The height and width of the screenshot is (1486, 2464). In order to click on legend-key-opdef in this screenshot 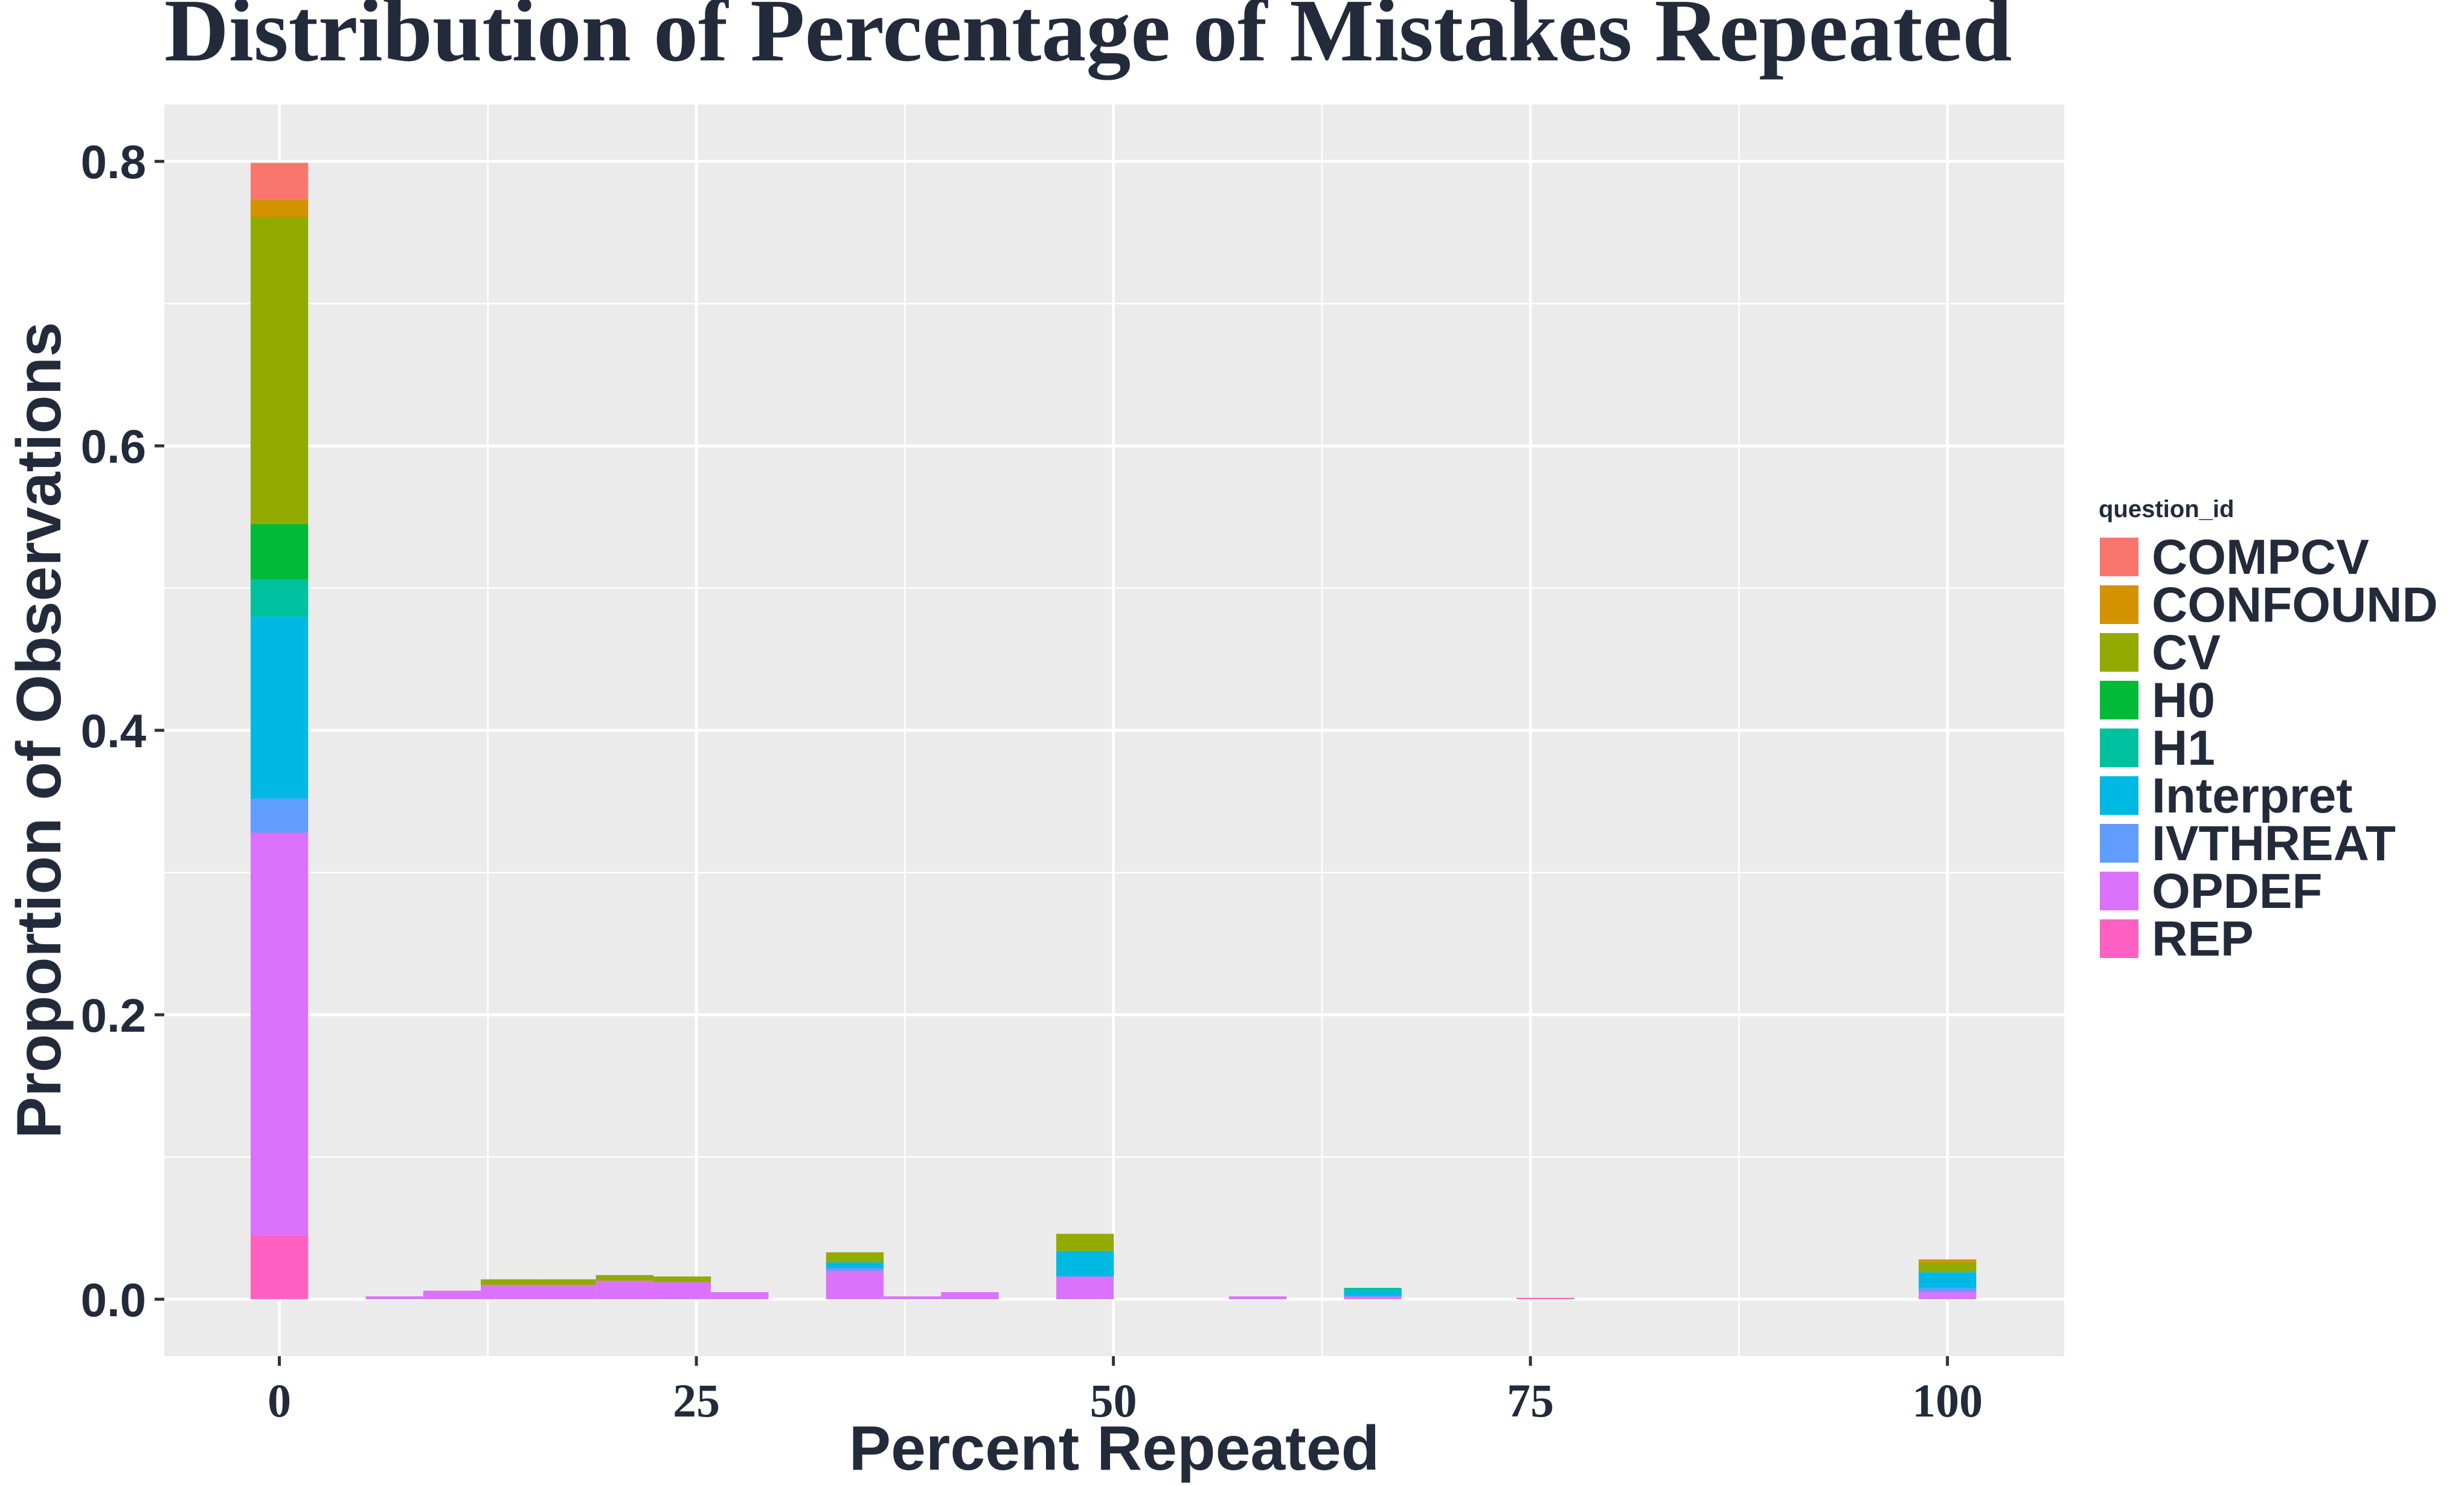, I will do `click(2119, 891)`.